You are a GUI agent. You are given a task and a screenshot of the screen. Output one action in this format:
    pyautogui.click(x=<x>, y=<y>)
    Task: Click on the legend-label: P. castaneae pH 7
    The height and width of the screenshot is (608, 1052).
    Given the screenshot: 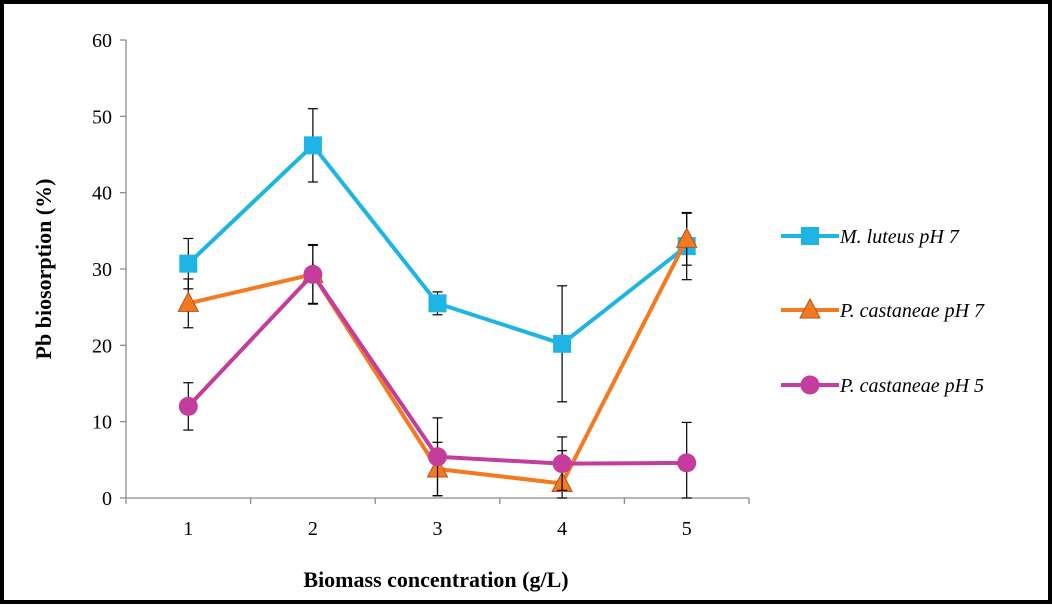 What is the action you would take?
    pyautogui.click(x=912, y=311)
    